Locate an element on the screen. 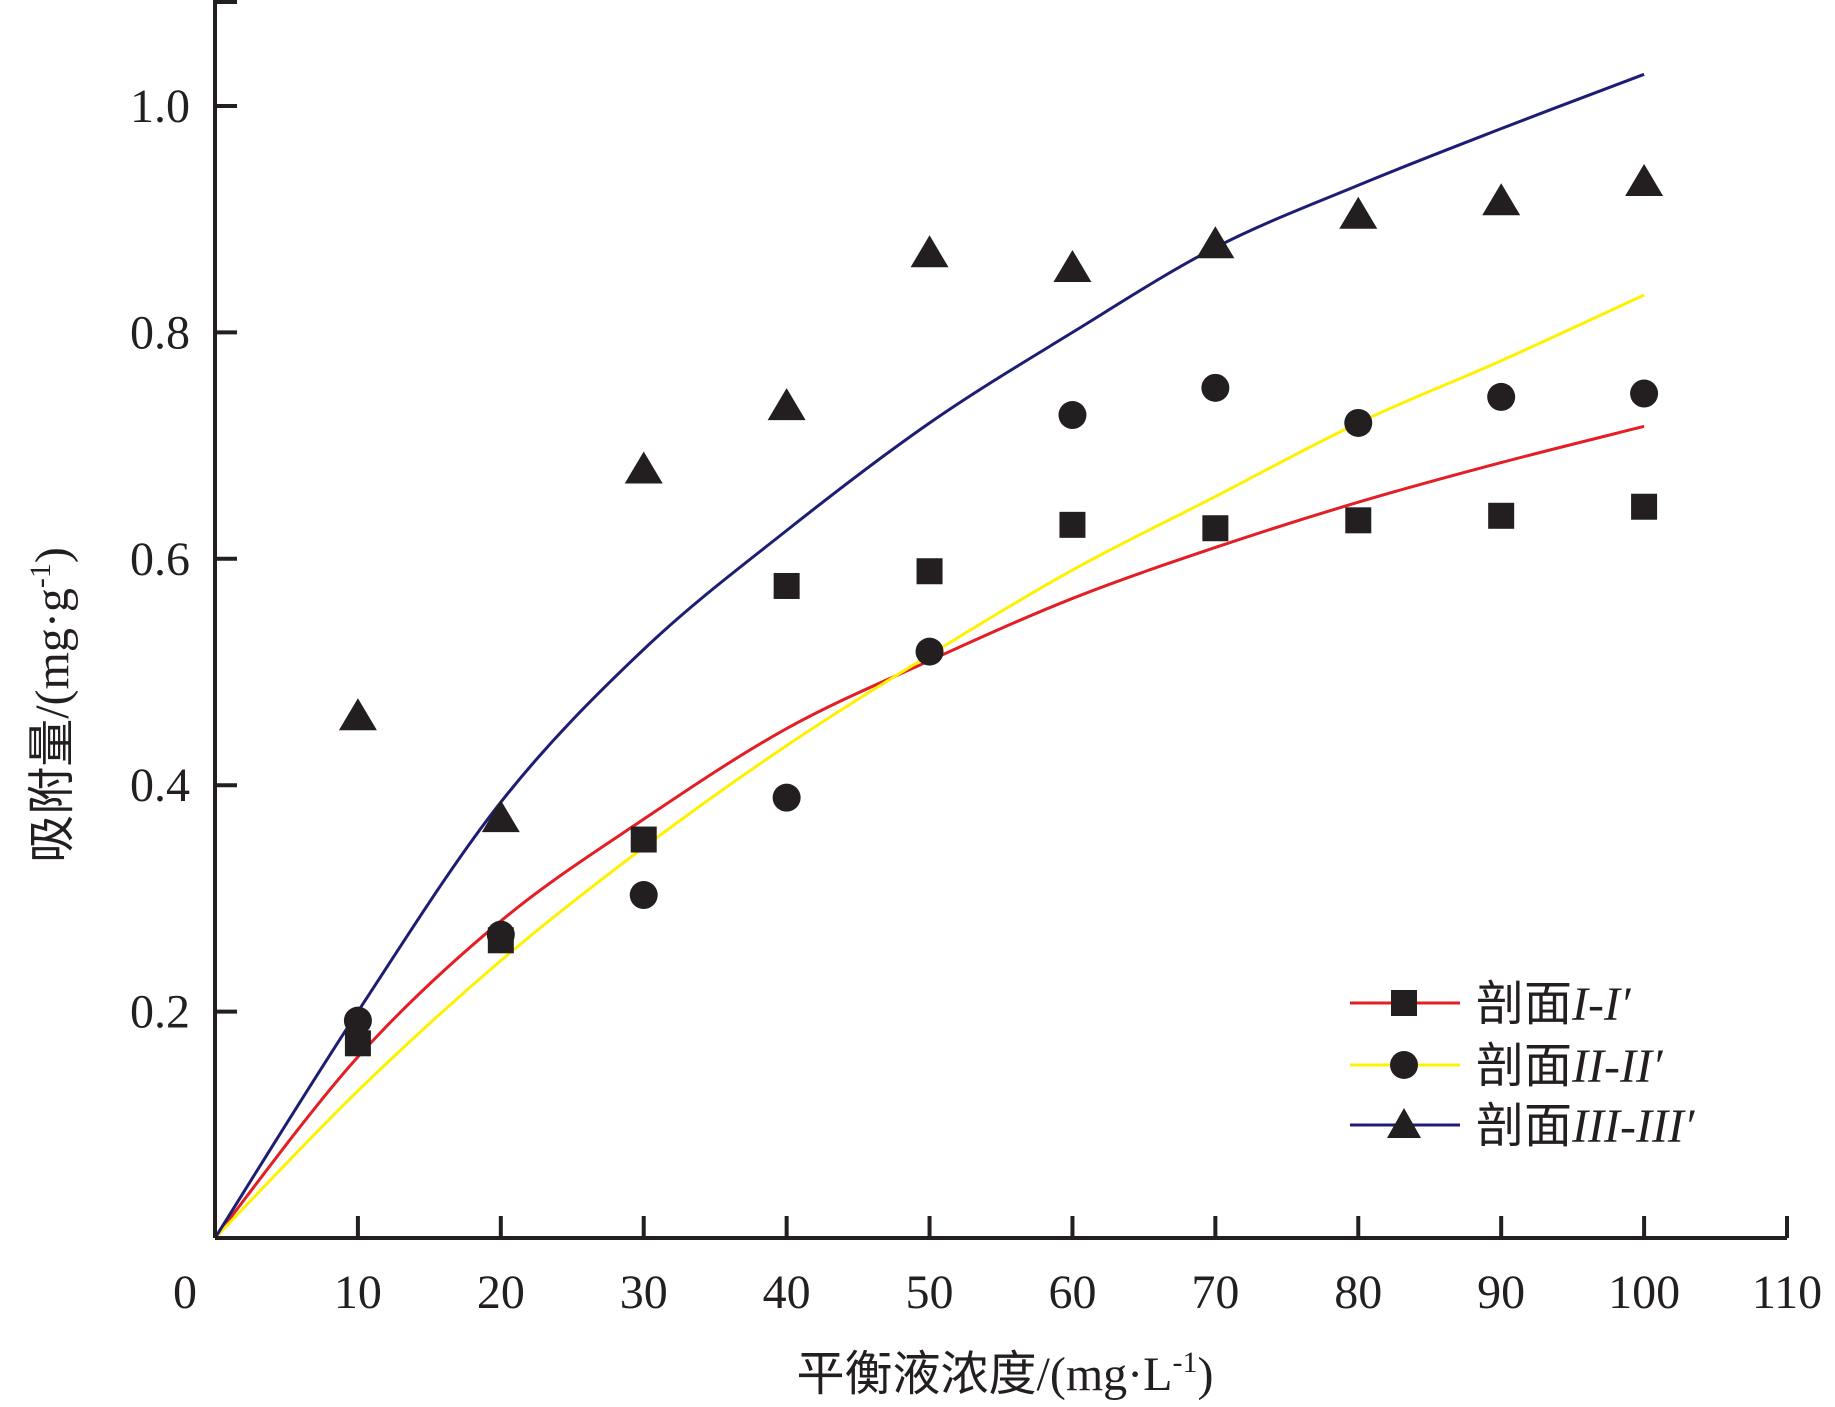 The width and height of the screenshot is (1835, 1407). x-tick-label: 80 is located at coordinates (1358, 1292).